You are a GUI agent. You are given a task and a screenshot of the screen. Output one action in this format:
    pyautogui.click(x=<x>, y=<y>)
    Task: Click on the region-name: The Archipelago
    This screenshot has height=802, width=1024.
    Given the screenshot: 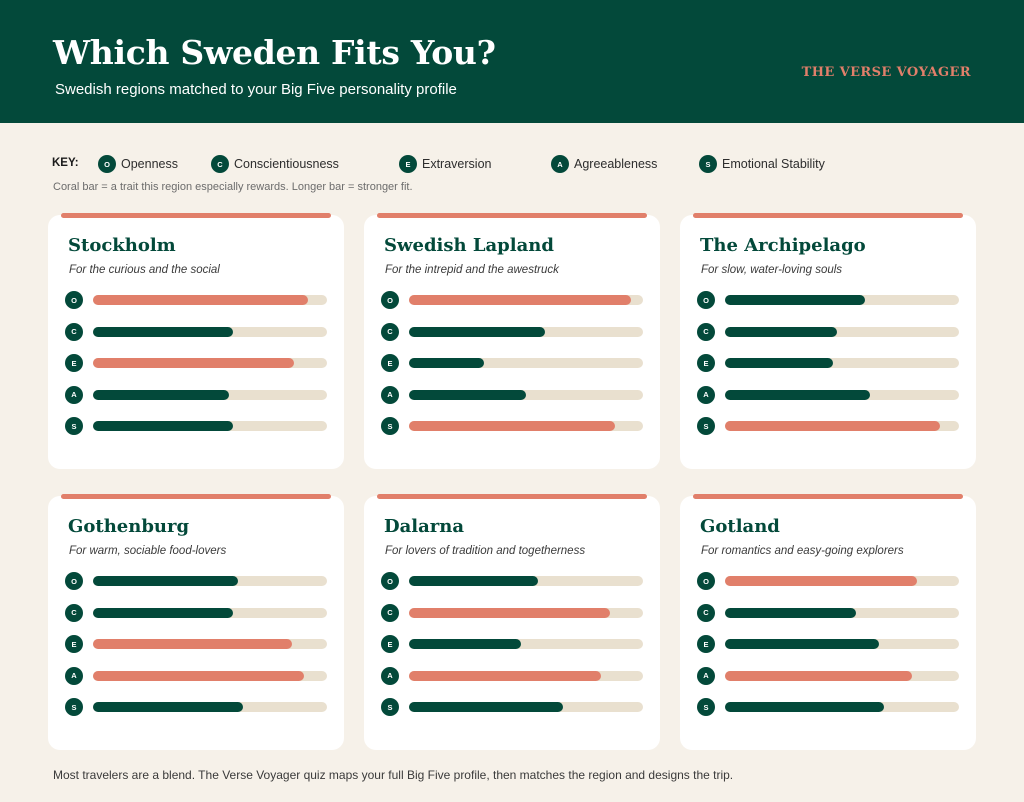 What is the action you would take?
    pyautogui.click(x=783, y=245)
    